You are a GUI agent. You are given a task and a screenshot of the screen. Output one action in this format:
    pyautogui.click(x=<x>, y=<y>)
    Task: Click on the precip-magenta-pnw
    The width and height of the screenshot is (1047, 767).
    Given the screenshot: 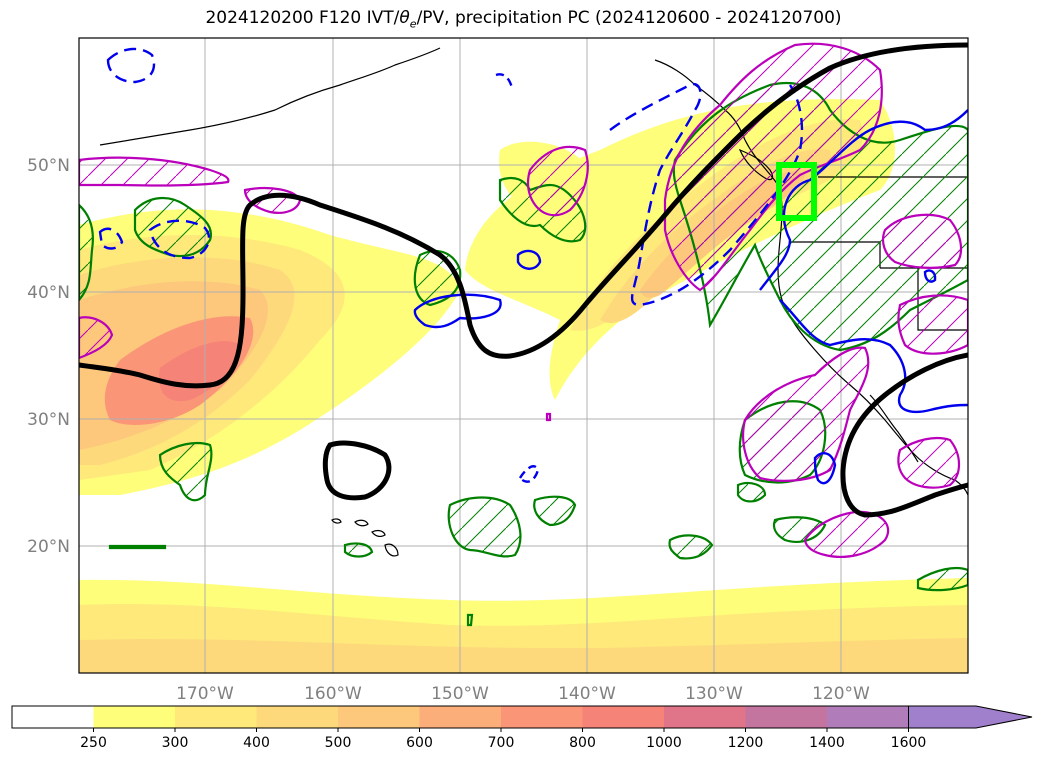 What is the action you would take?
    pyautogui.click(x=773, y=167)
    